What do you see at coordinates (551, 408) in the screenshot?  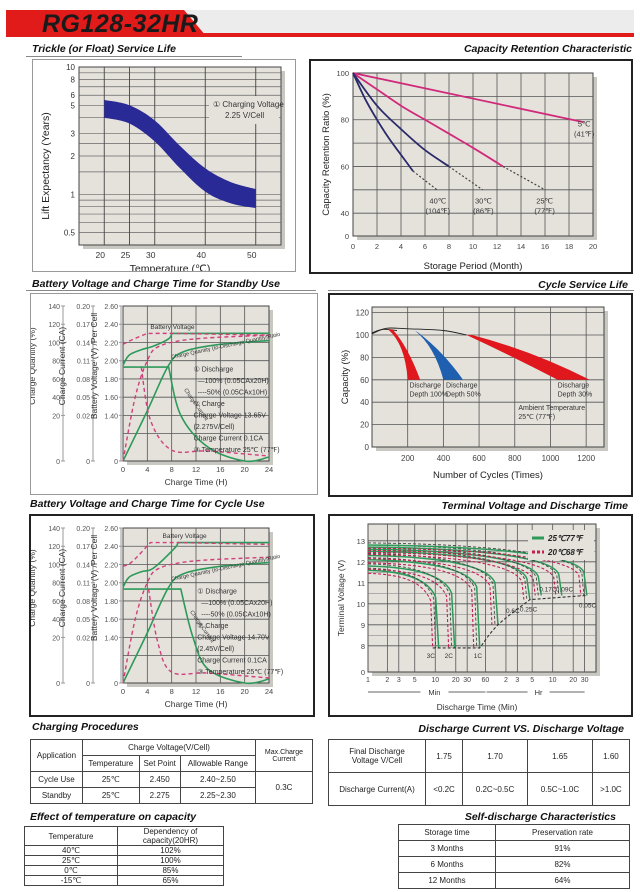 I see `annotation-line: Ambient Temperature` at bounding box center [551, 408].